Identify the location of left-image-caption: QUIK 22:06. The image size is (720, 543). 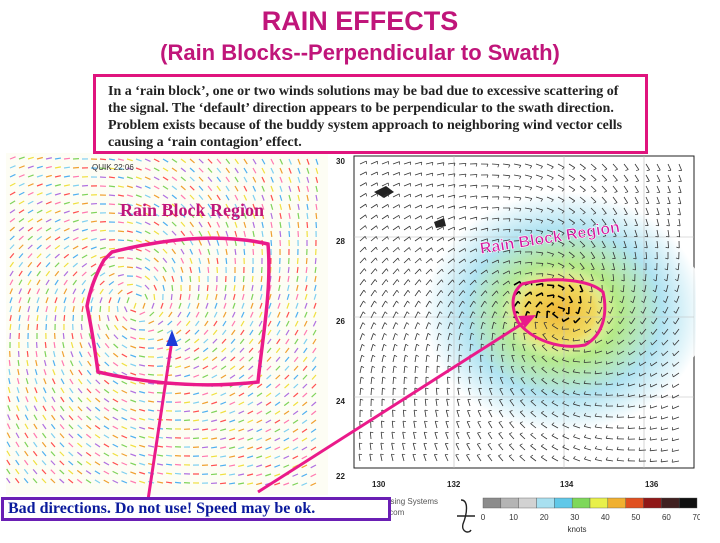
(113, 167).